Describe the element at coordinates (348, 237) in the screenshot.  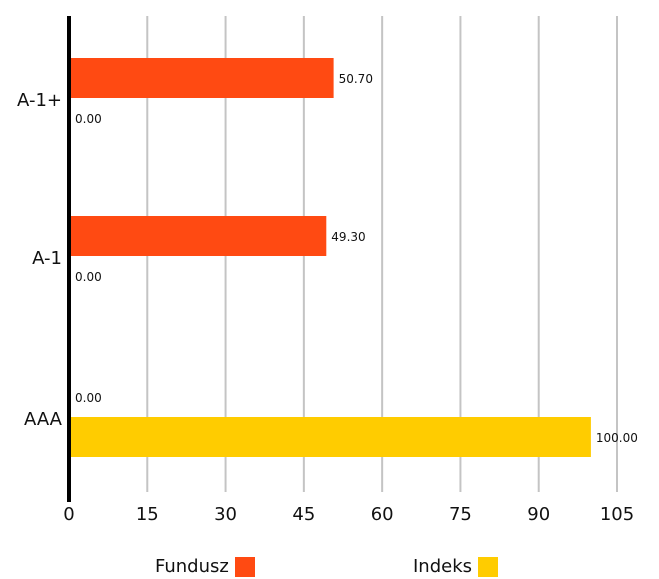
I see `data-label: 49.30` at that location.